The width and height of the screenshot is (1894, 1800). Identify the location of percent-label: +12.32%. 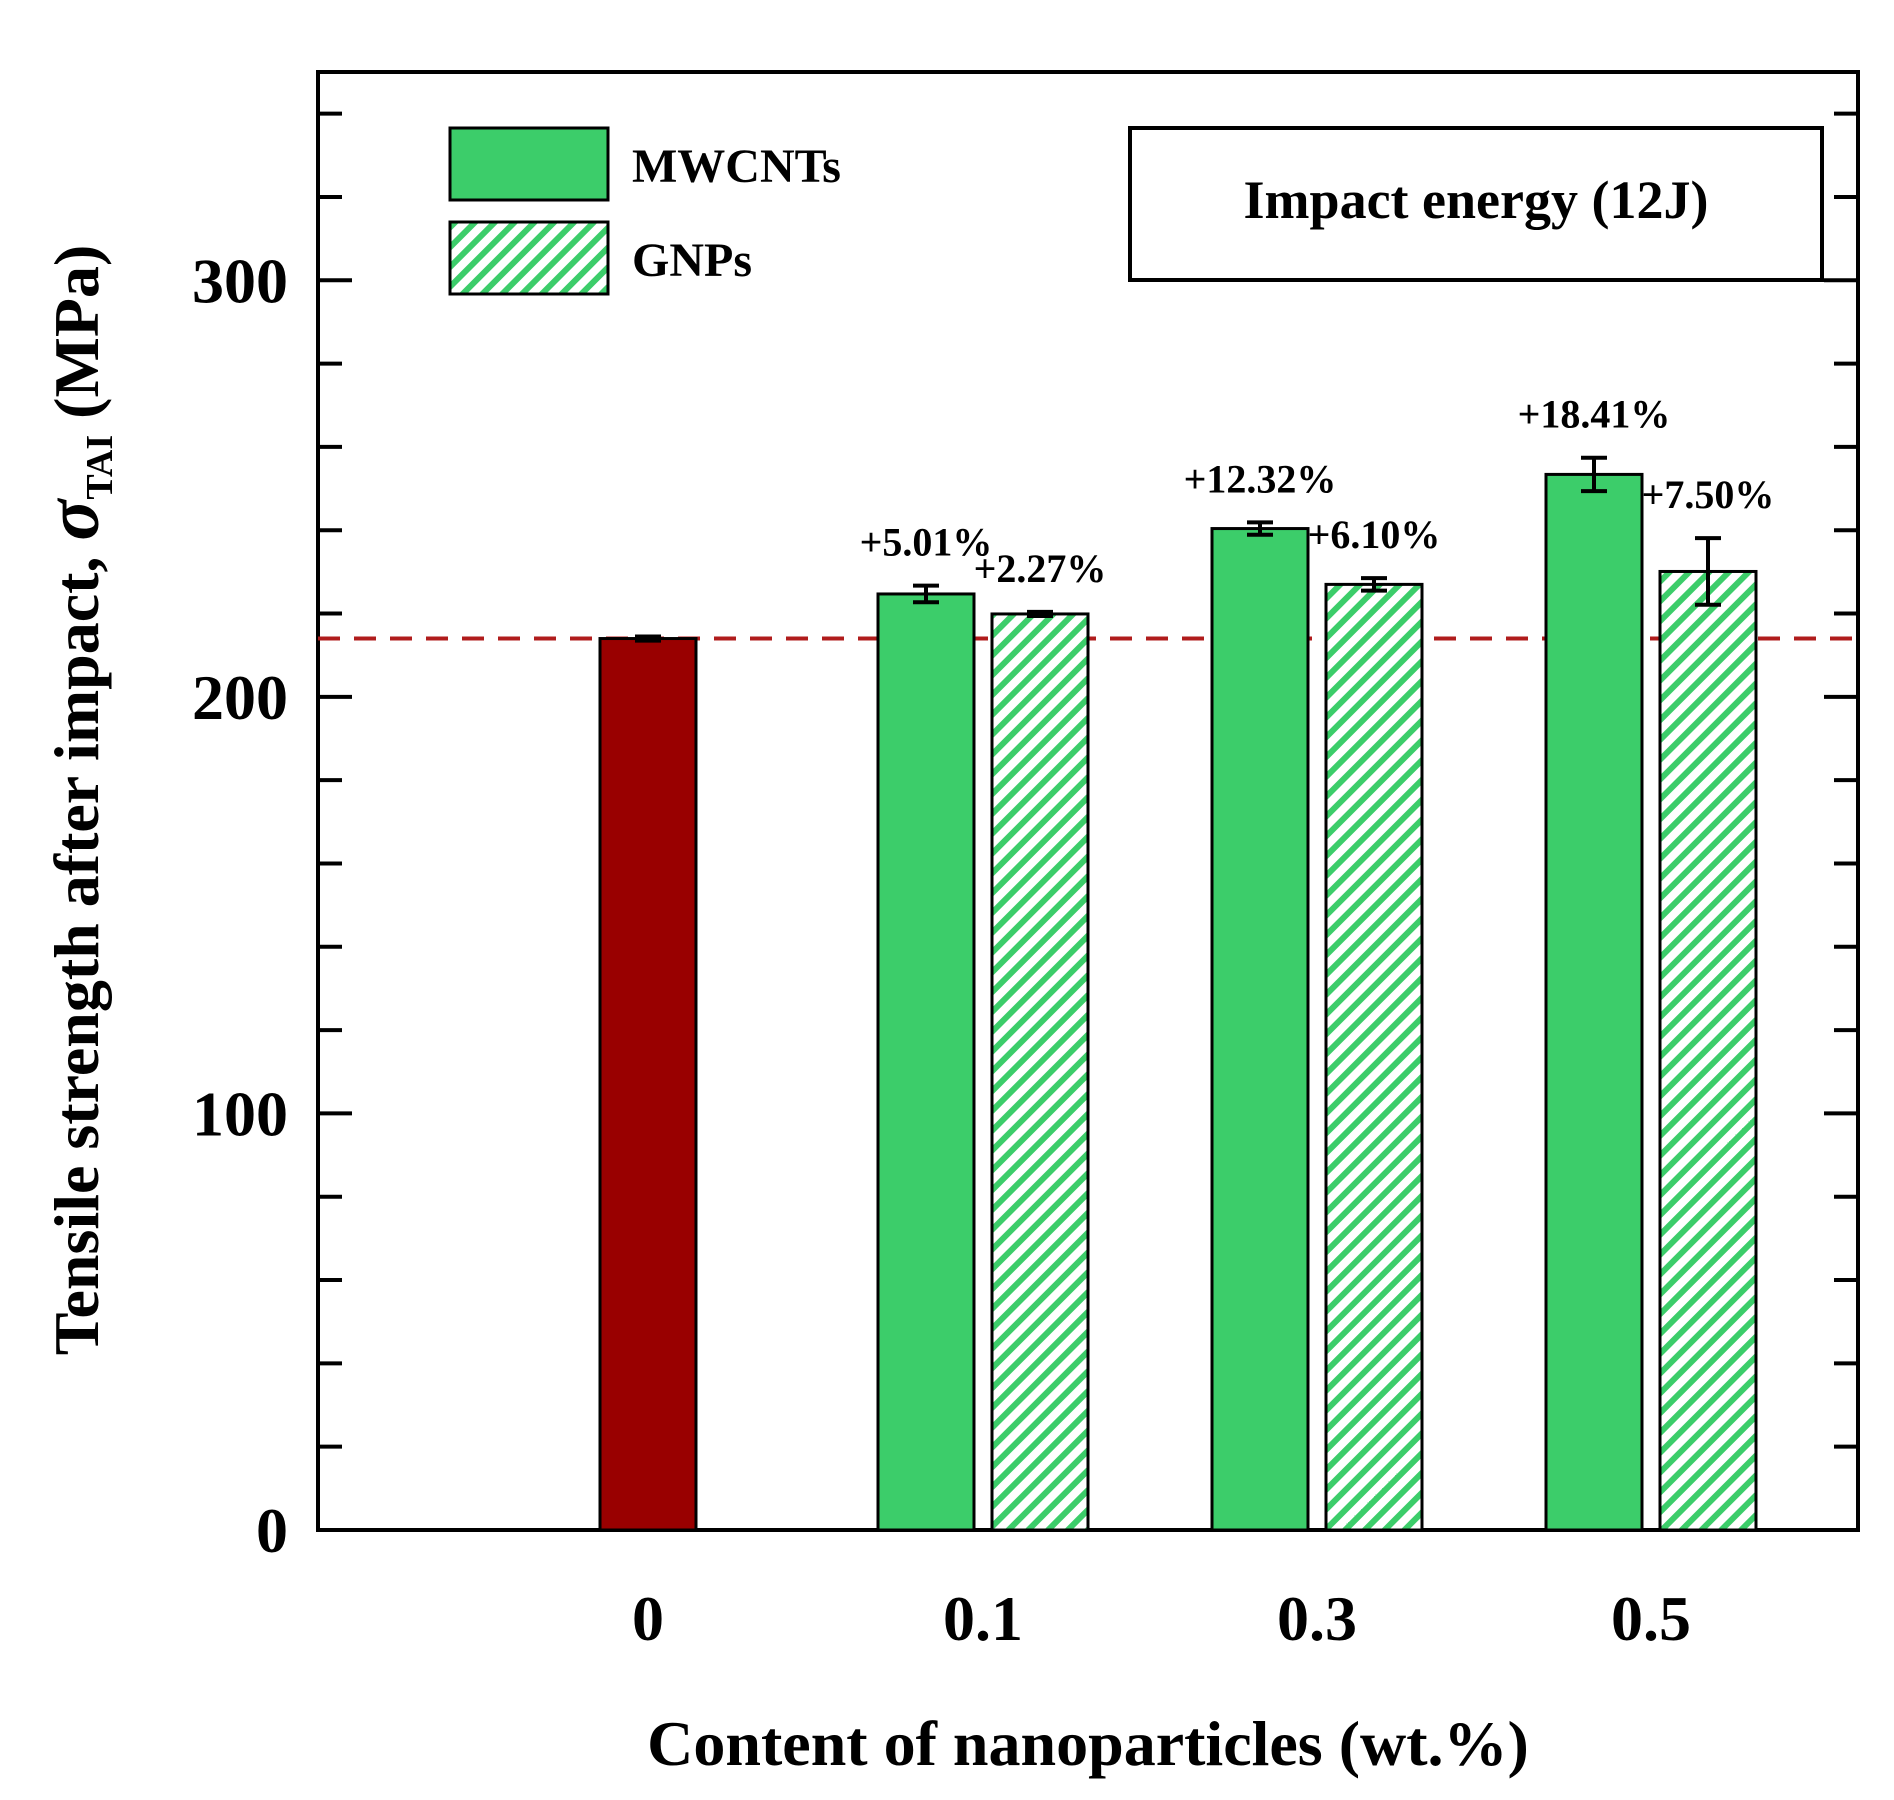
(1260, 478).